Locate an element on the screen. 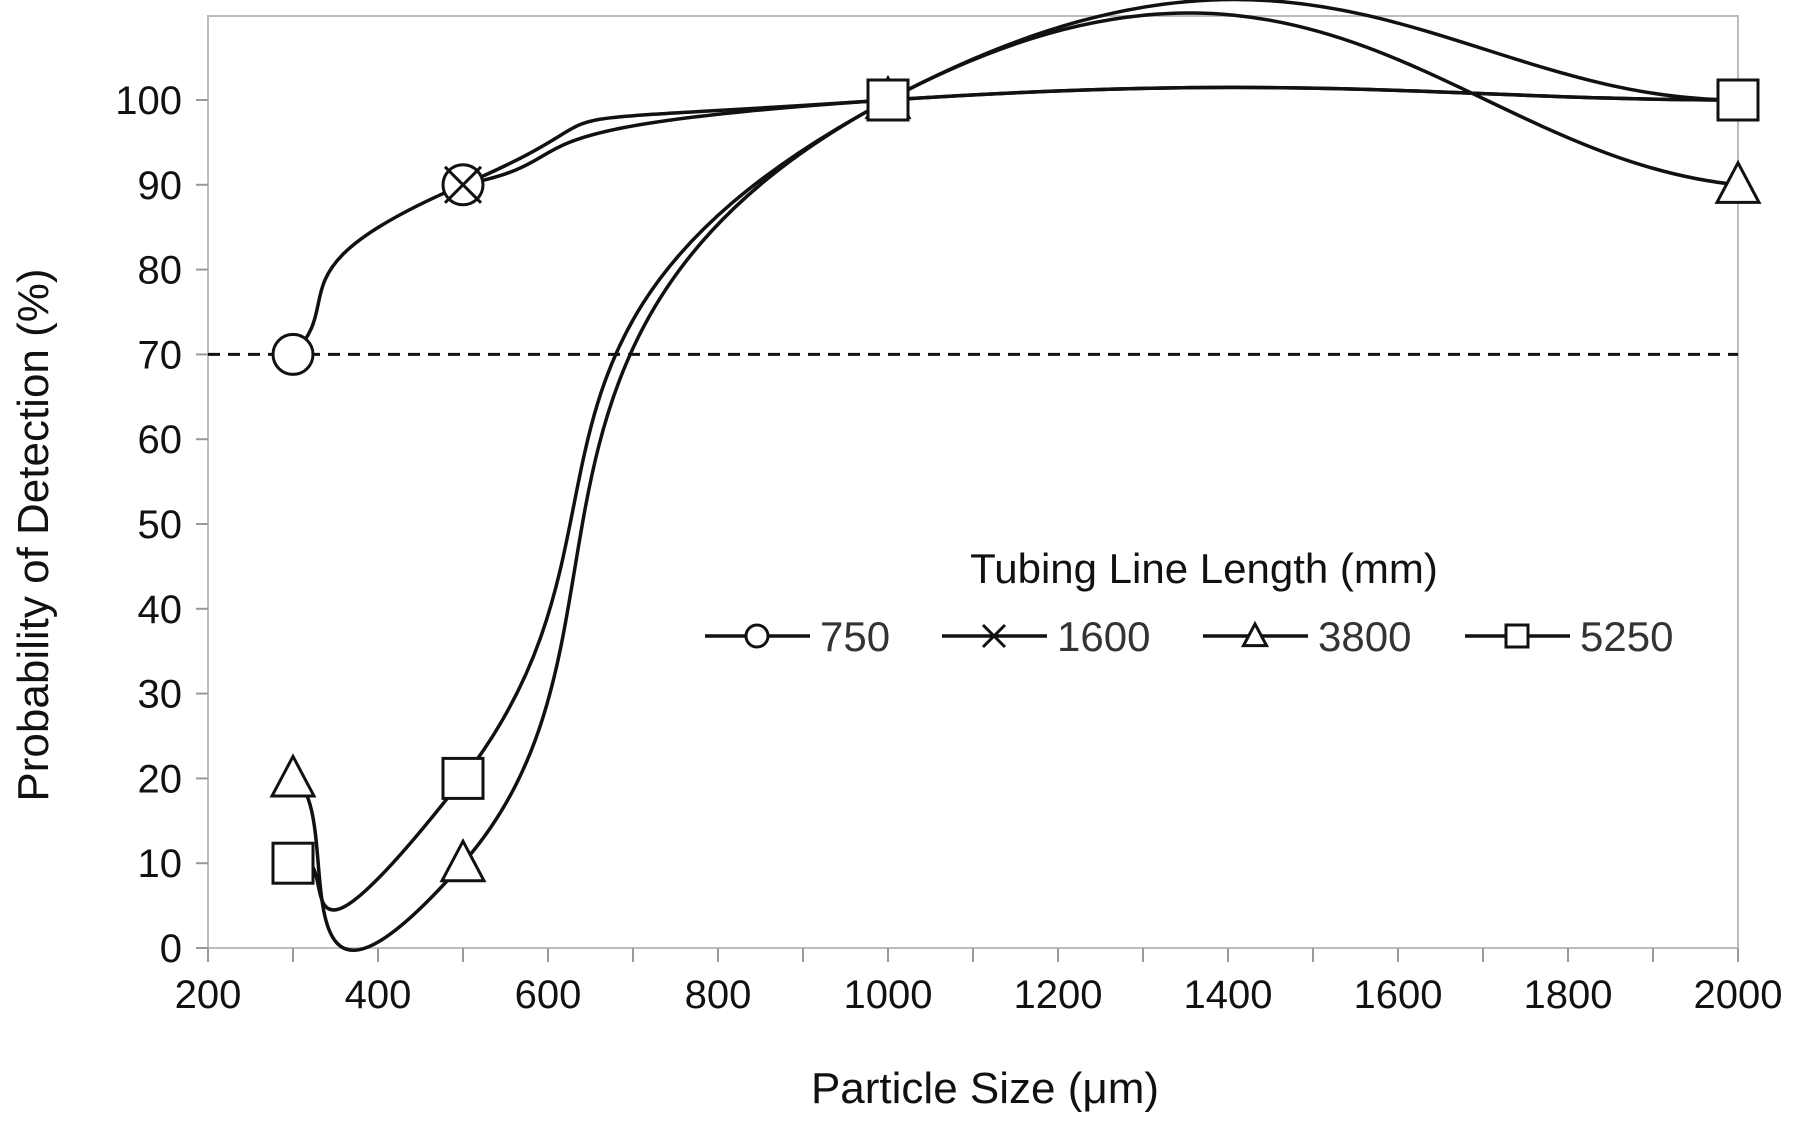 This screenshot has height=1126, width=1800. x-tick-label: 1200 is located at coordinates (1058, 995).